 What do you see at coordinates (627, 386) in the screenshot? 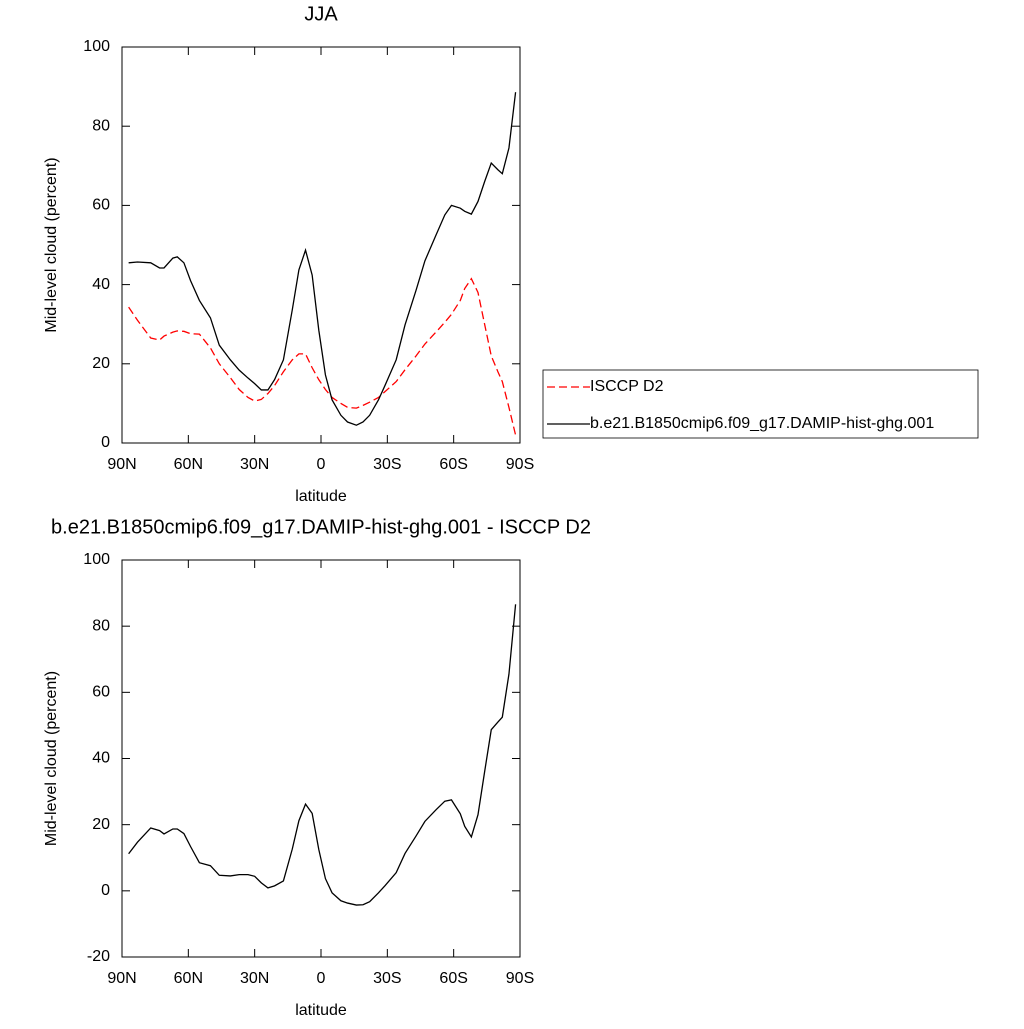
I see `legend-label: ISCCP D2` at bounding box center [627, 386].